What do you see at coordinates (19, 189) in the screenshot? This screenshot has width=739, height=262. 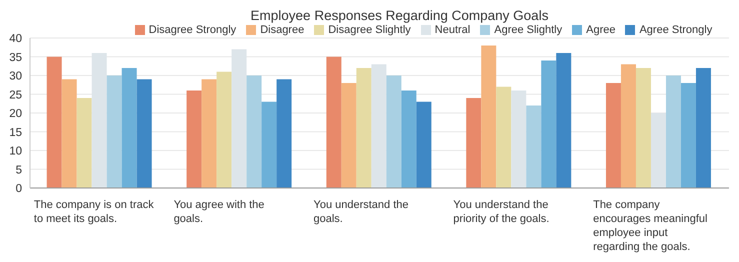 I see `y-tick-label: 0` at bounding box center [19, 189].